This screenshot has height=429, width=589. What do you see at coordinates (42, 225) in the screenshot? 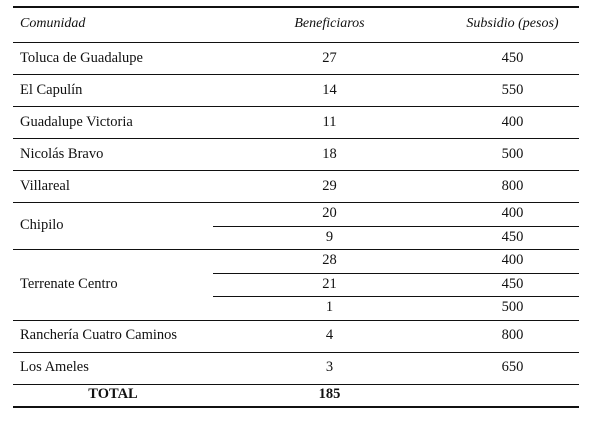
I see `cell-comunidad: Chipilo` at bounding box center [42, 225].